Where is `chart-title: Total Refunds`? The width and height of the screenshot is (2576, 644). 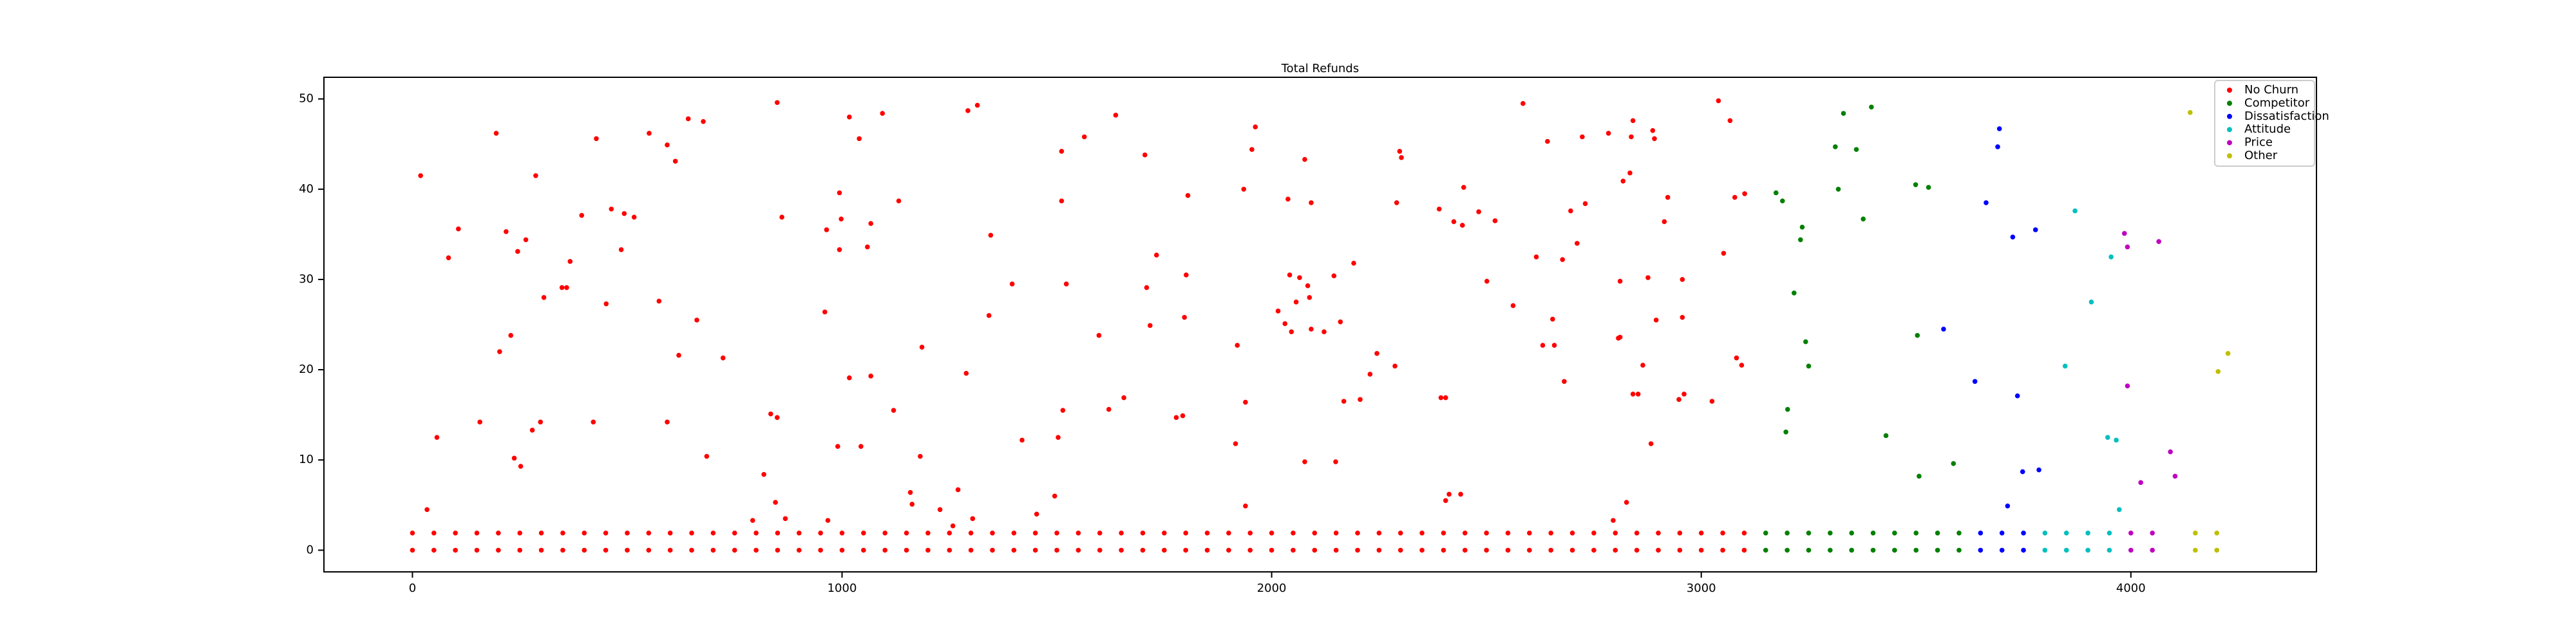 chart-title: Total Refunds is located at coordinates (1320, 68).